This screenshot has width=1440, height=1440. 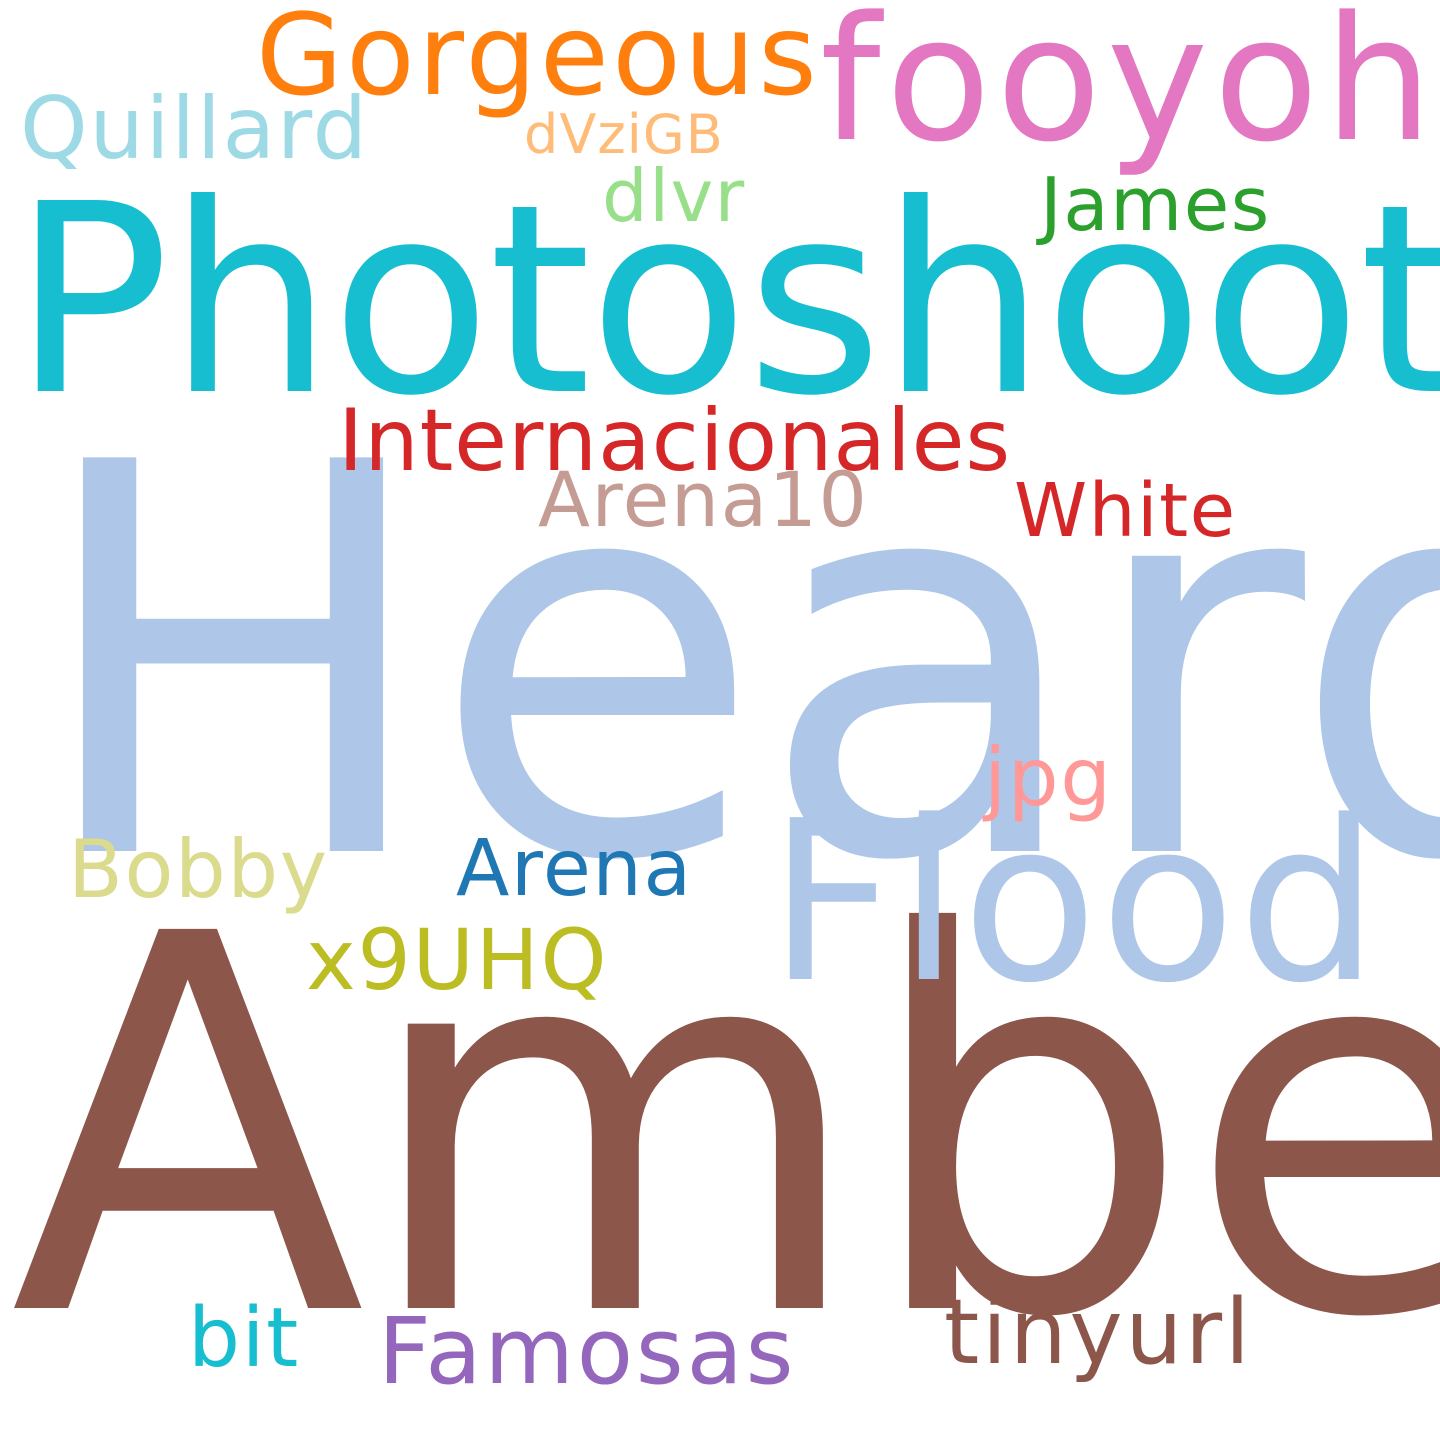 What do you see at coordinates (624, 134) in the screenshot?
I see `word-dvzigb: dVziGB` at bounding box center [624, 134].